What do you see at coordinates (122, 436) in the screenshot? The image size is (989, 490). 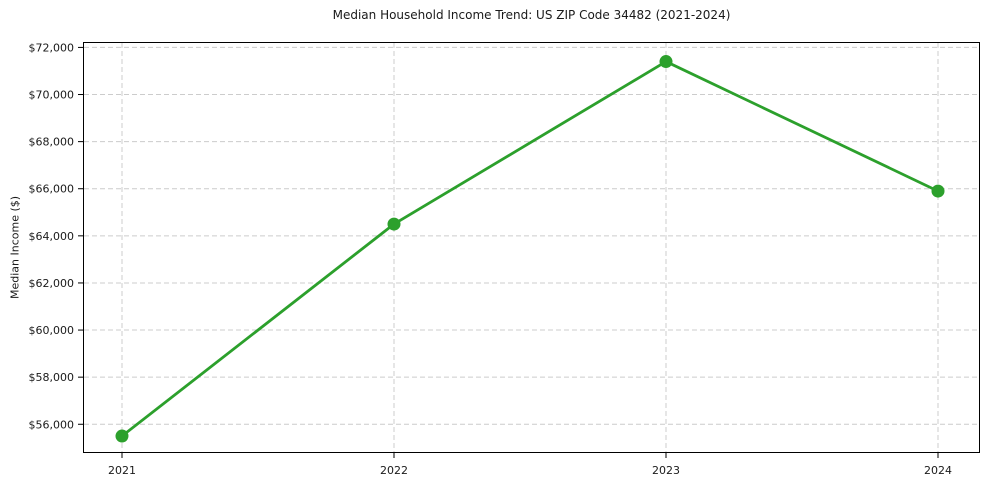 I see `data-point-2021` at bounding box center [122, 436].